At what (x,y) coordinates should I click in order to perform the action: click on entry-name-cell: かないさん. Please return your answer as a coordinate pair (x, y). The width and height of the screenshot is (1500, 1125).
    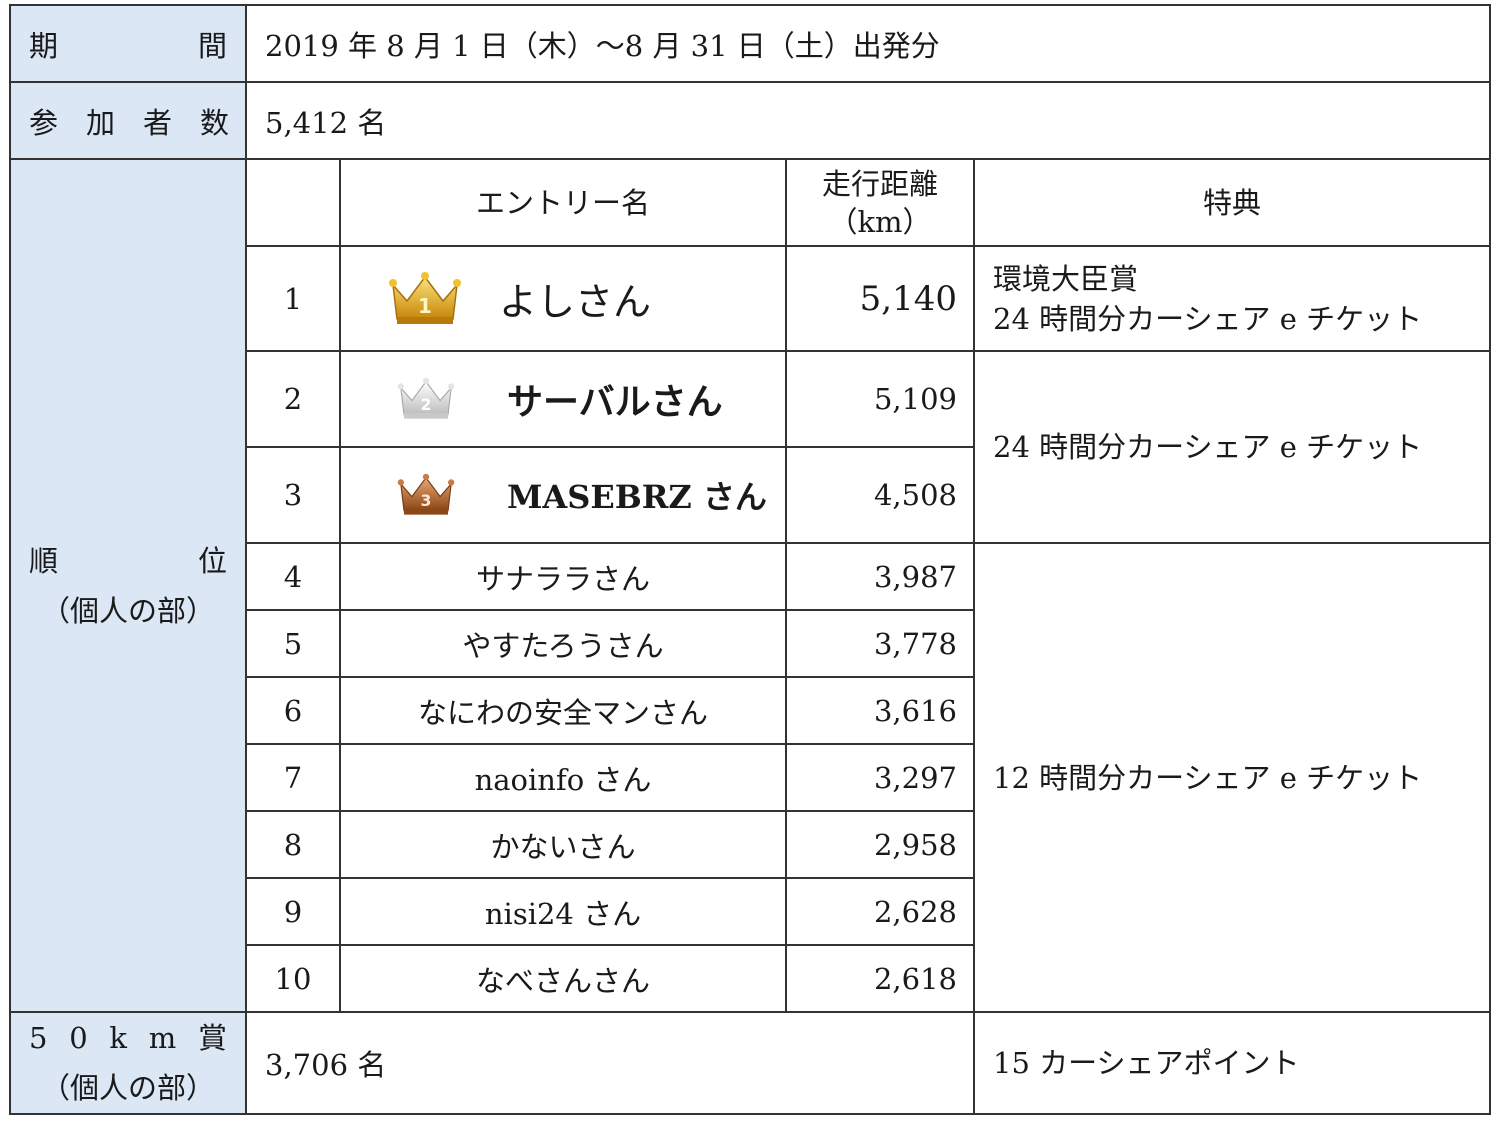
    Looking at the image, I should click on (563, 844).